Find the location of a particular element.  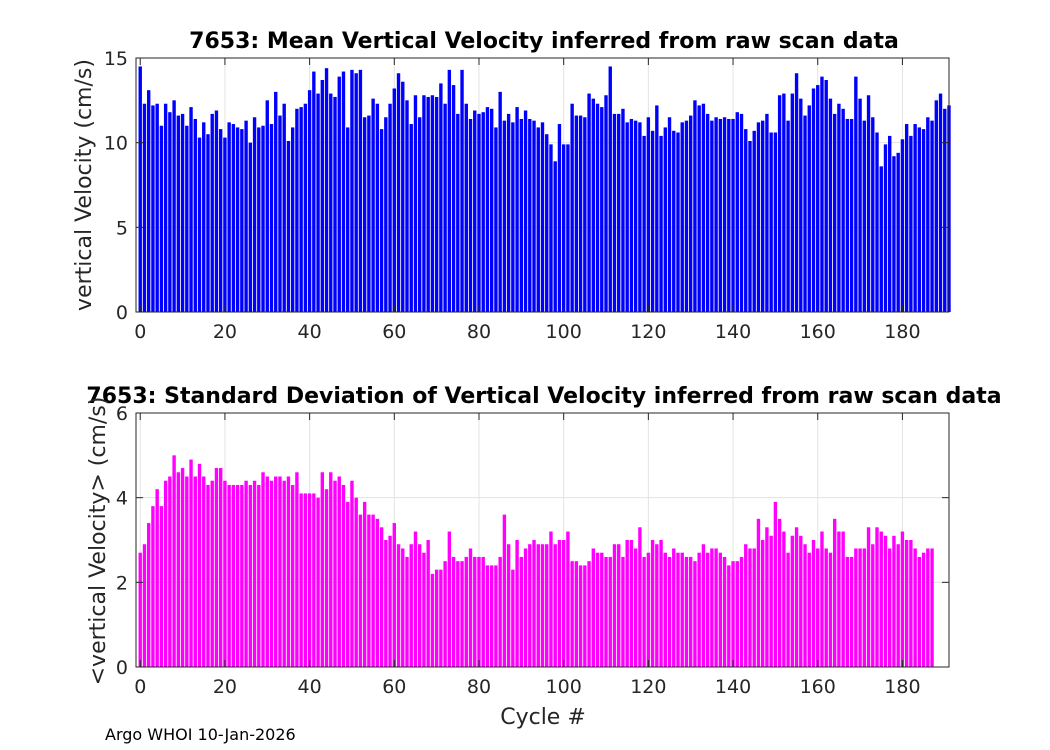

x-tick-label: 0 is located at coordinates (140, 687).